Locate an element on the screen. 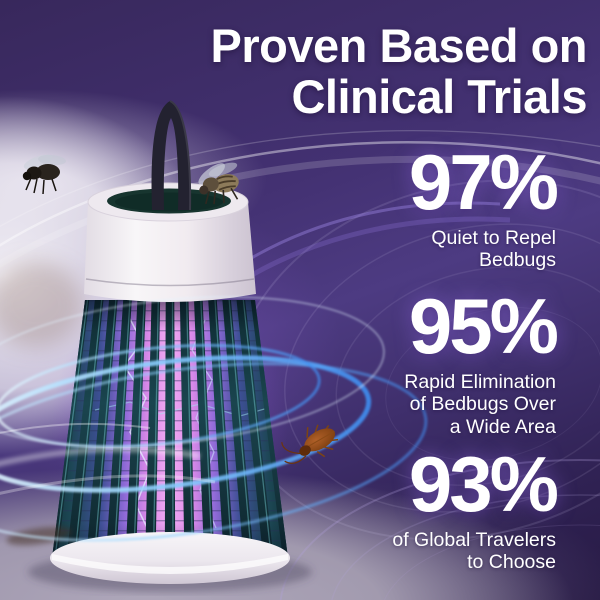 The width and height of the screenshot is (600, 600). lamp-base is located at coordinates (170, 558).